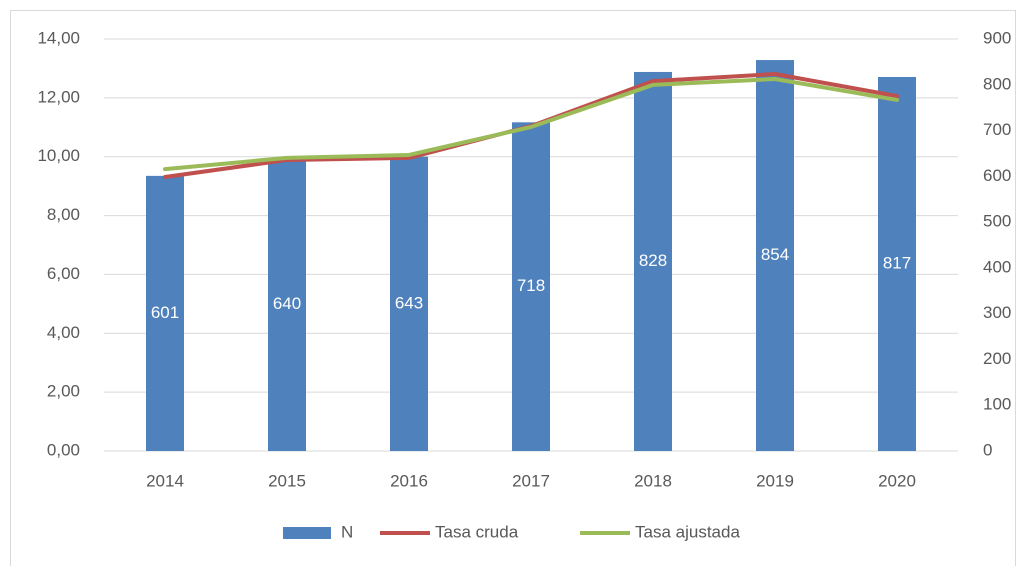 The width and height of the screenshot is (1021, 566). I want to click on x-tick-label: 2020, so click(897, 480).